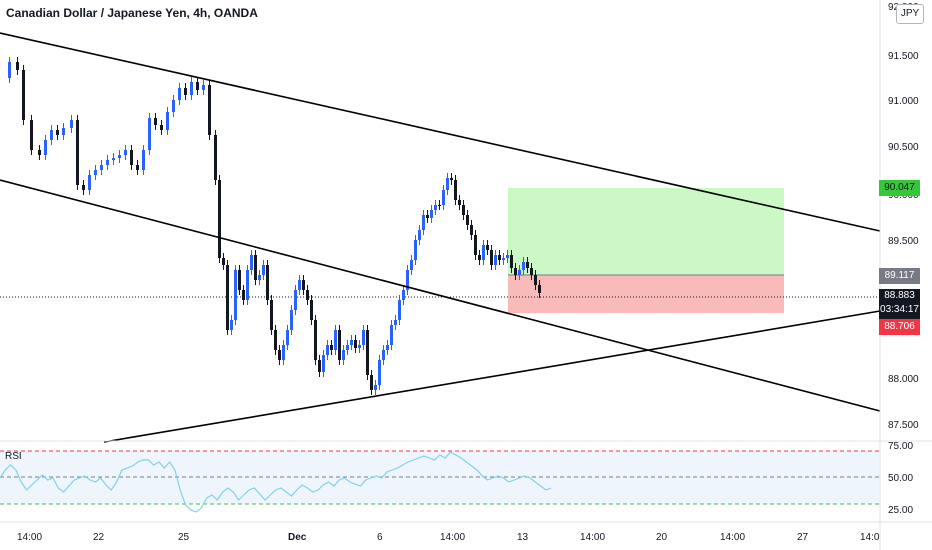 This screenshot has width=932, height=550. I want to click on position-zones, so click(646, 250).